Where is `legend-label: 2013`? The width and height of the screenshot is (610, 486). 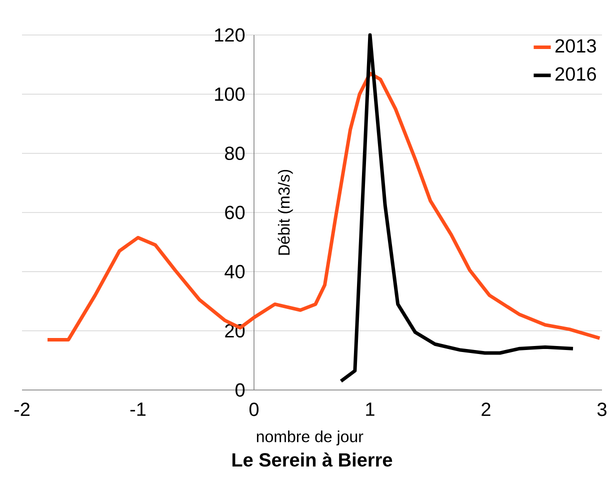
legend-label: 2013 is located at coordinates (575, 46).